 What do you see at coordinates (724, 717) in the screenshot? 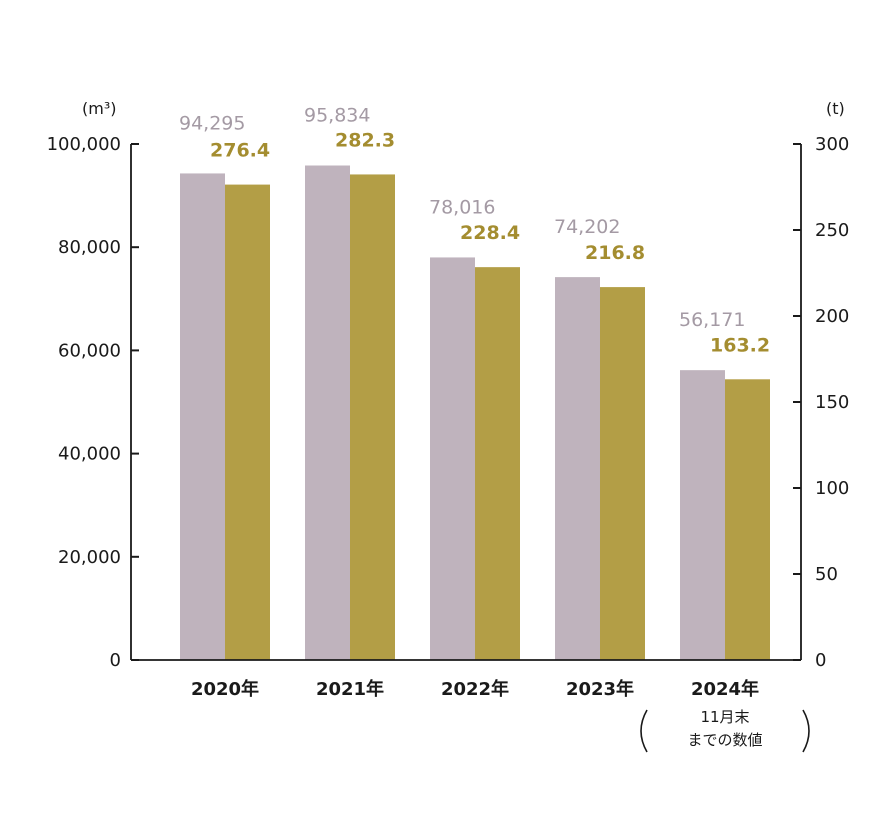
I see `category-note-line-1: 11月末` at bounding box center [724, 717].